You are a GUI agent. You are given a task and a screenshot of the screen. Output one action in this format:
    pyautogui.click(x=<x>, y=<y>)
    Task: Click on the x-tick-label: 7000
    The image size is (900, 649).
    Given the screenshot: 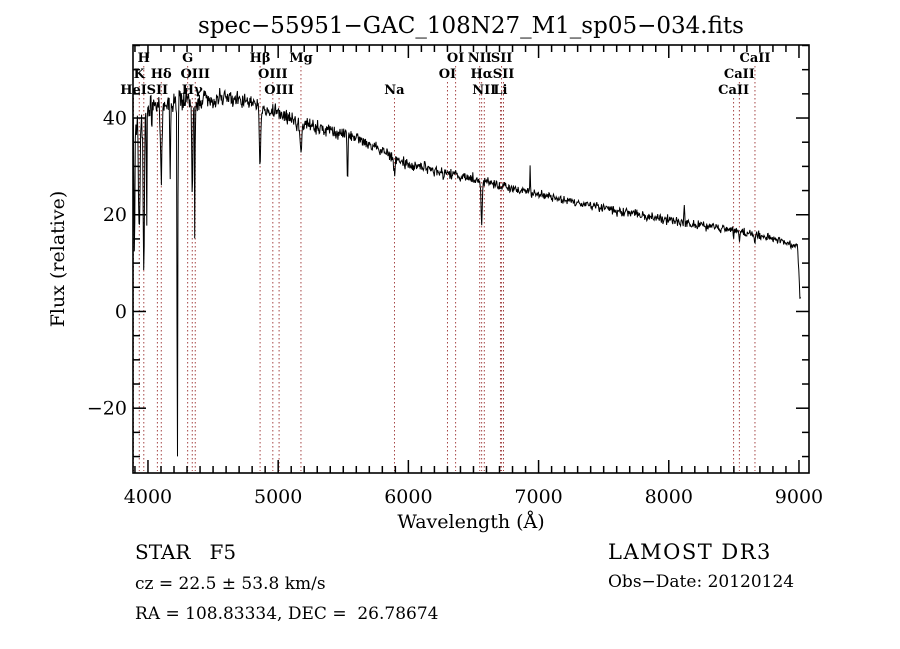 What is the action you would take?
    pyautogui.click(x=538, y=497)
    